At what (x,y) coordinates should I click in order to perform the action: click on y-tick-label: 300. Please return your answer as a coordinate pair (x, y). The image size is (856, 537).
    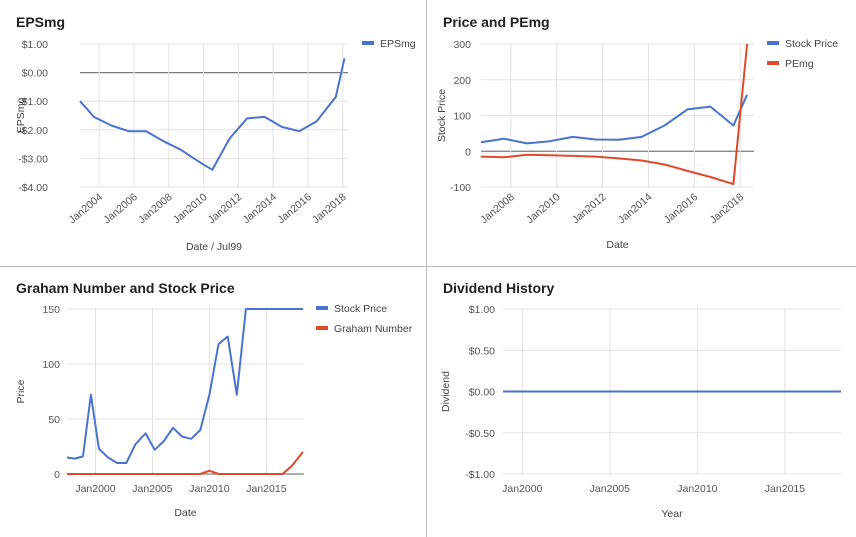
    Looking at the image, I should click on (462, 45).